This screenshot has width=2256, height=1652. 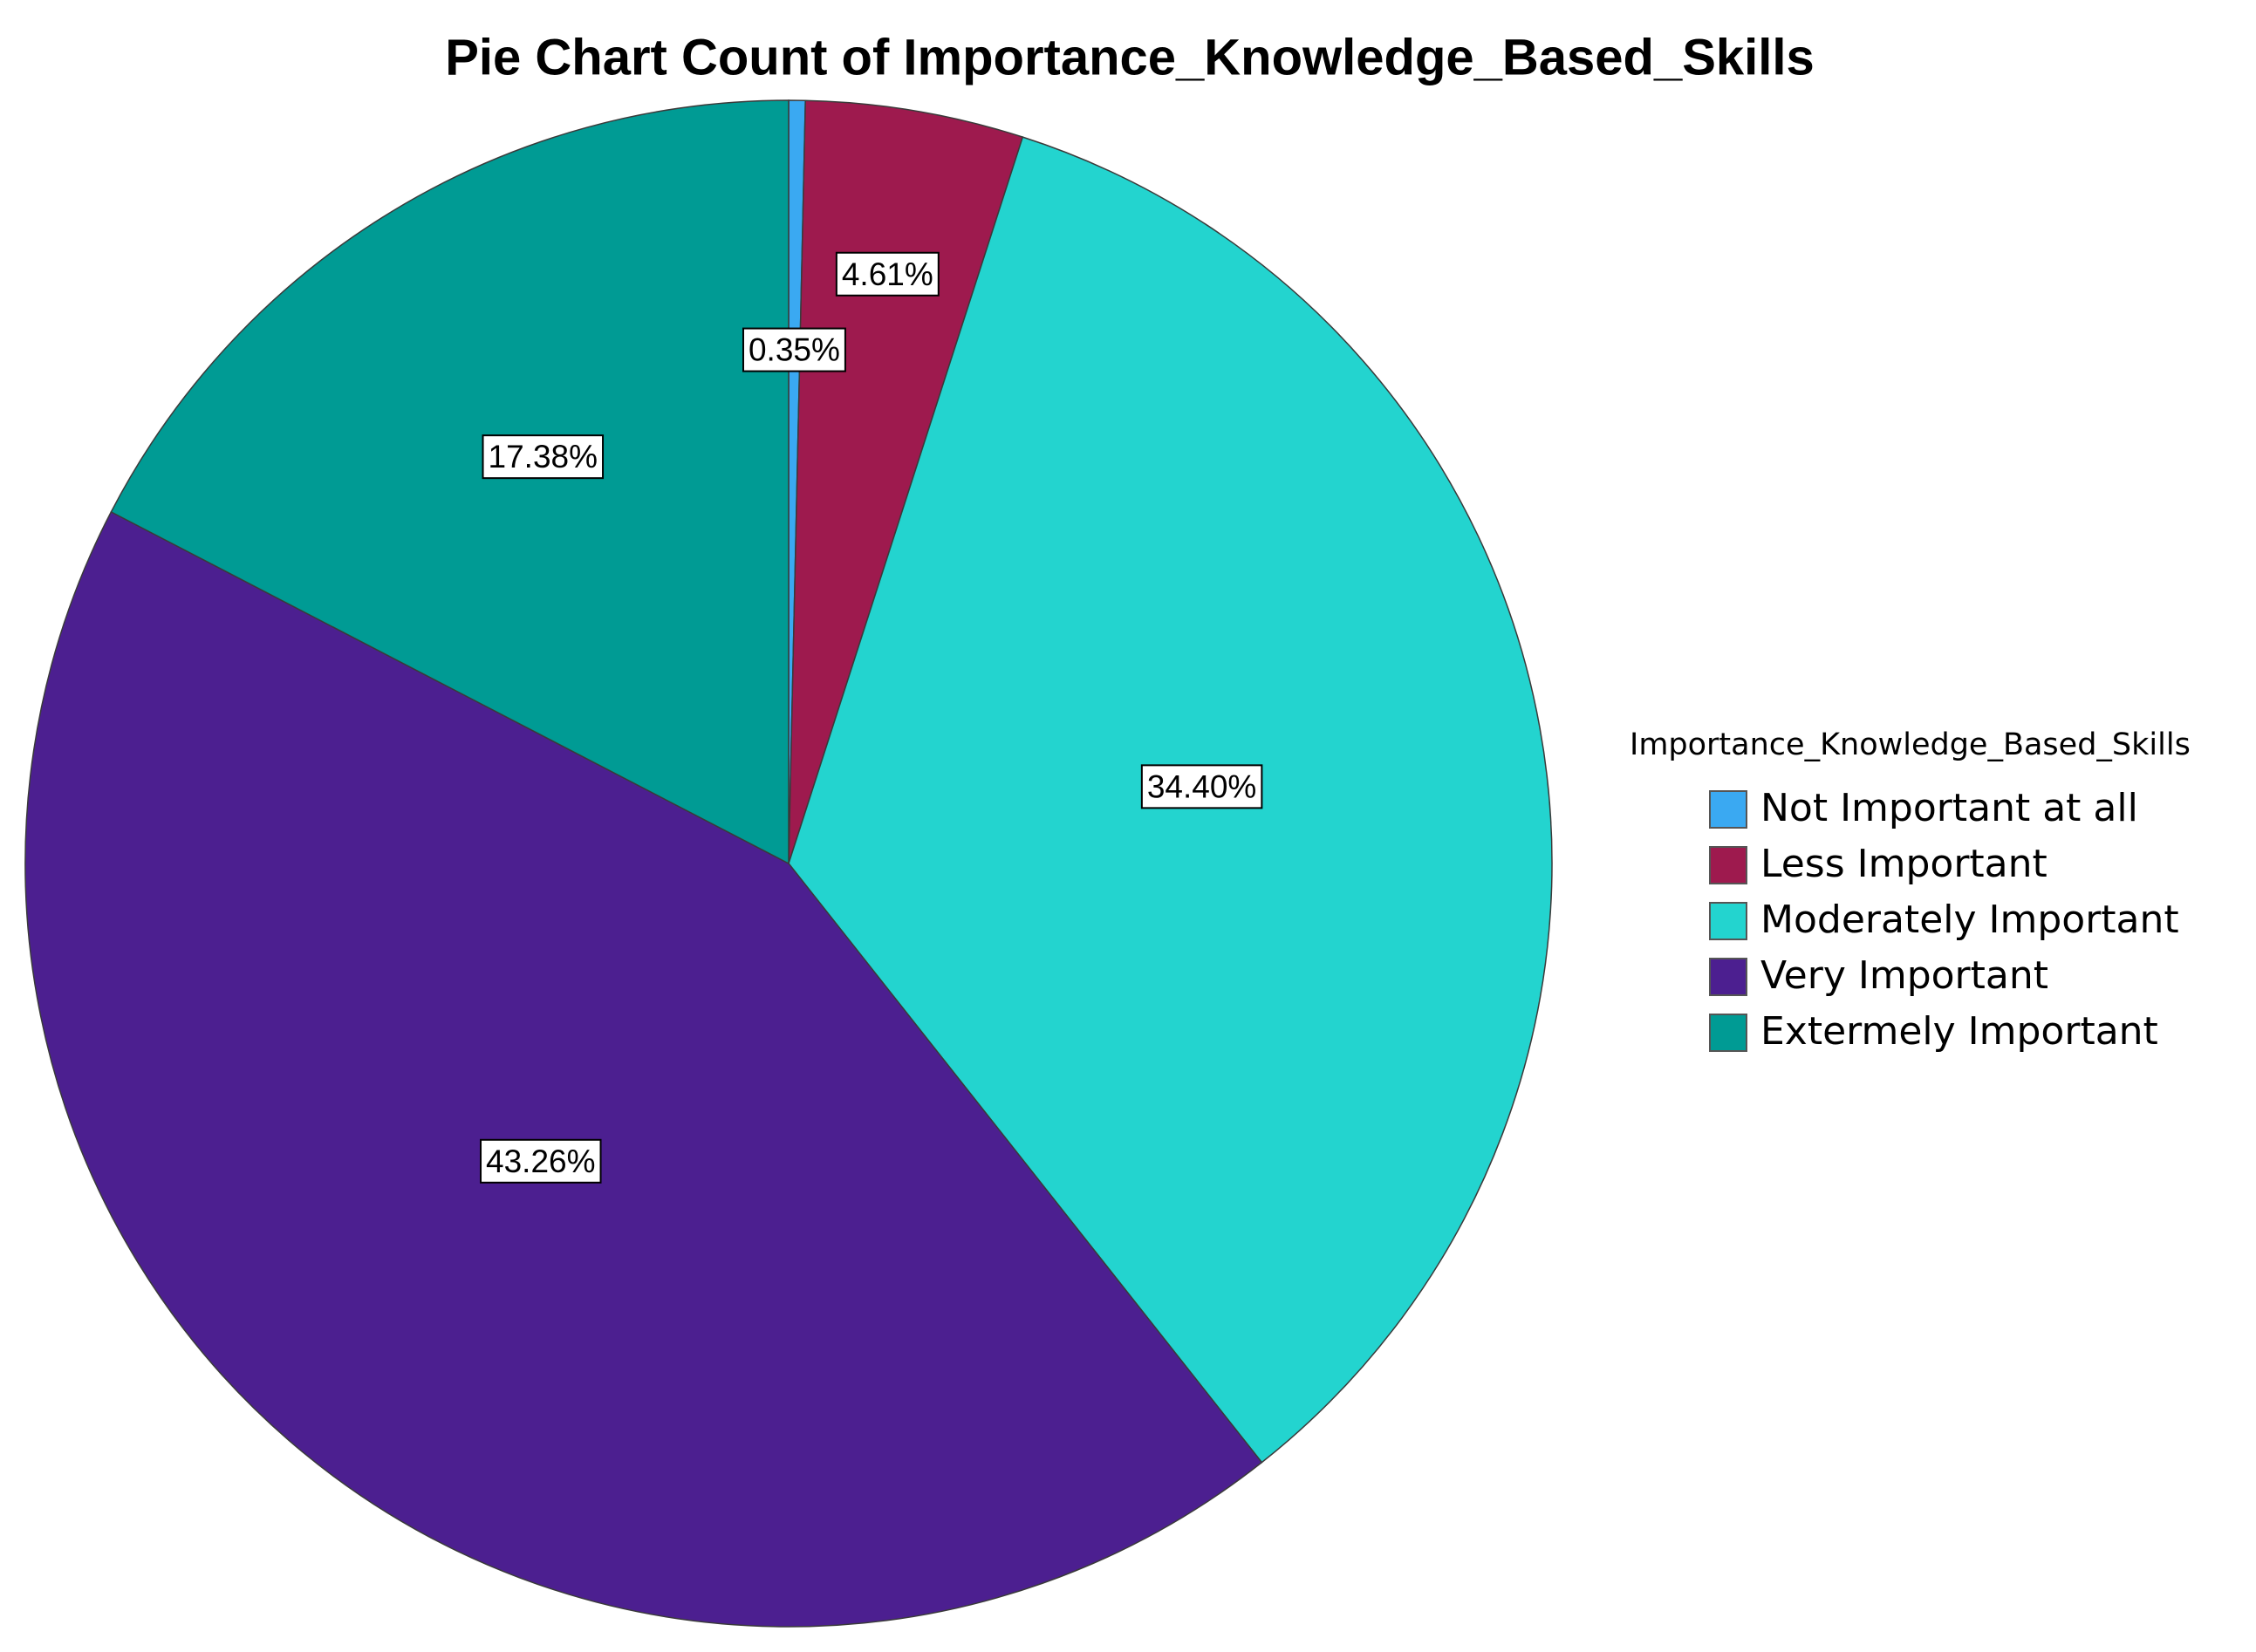 I want to click on value-label-group: 17.38%, so click(x=543, y=457).